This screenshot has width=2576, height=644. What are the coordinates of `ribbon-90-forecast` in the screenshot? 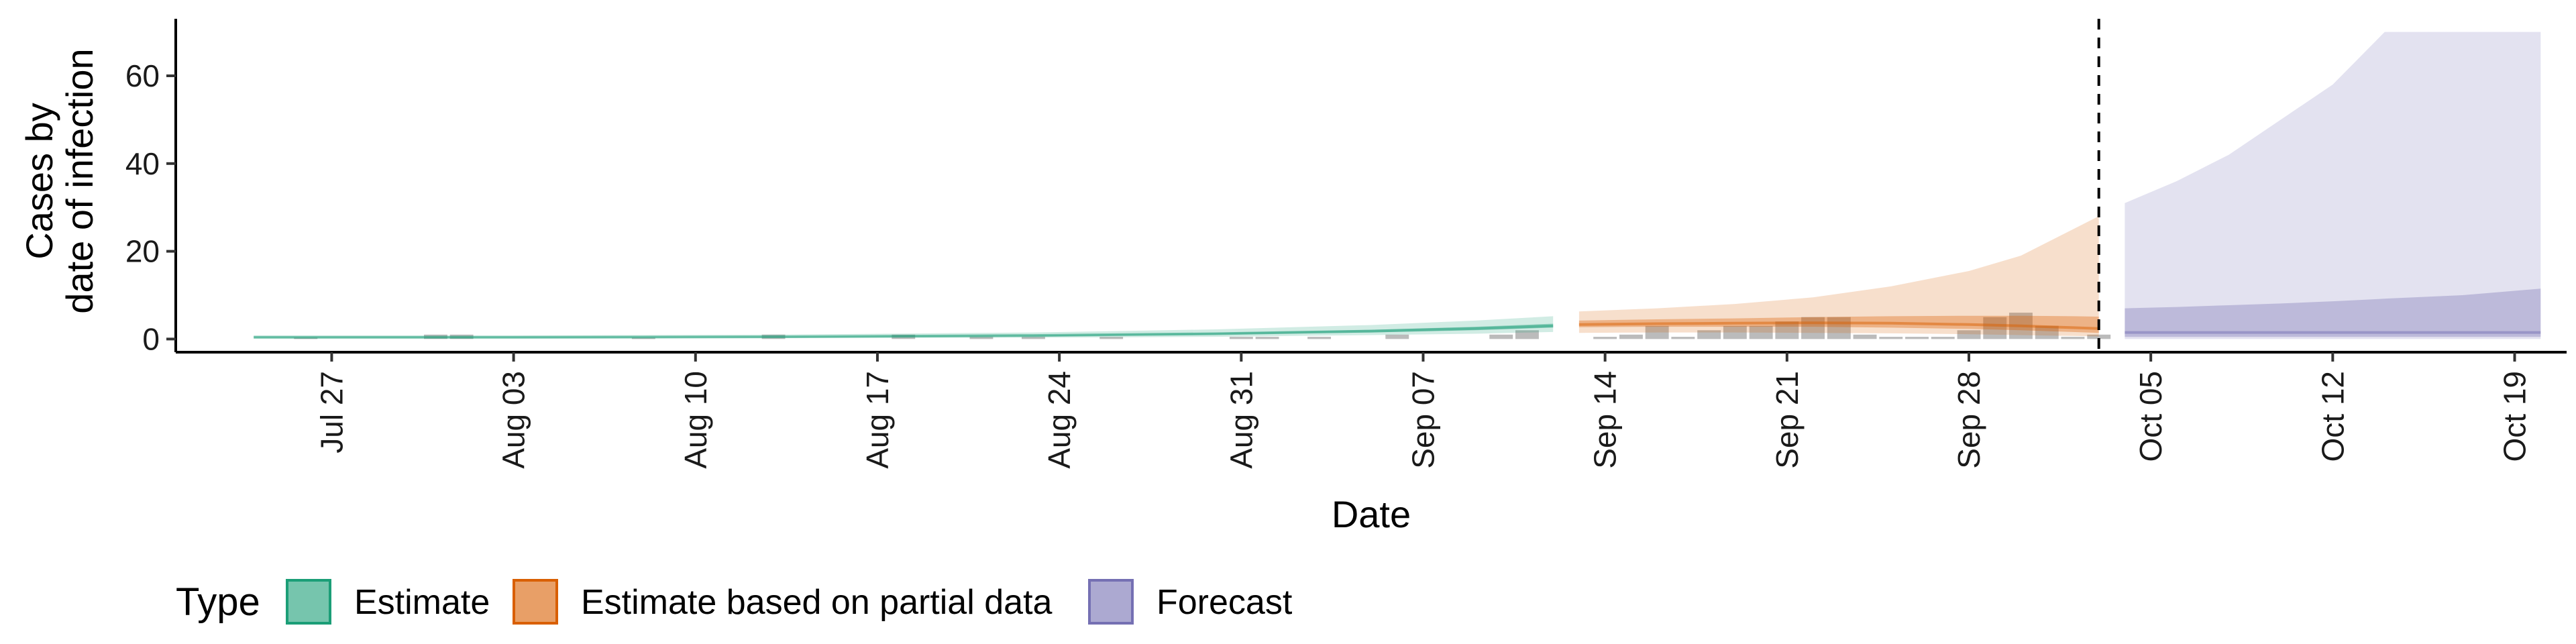 It's located at (2333, 185).